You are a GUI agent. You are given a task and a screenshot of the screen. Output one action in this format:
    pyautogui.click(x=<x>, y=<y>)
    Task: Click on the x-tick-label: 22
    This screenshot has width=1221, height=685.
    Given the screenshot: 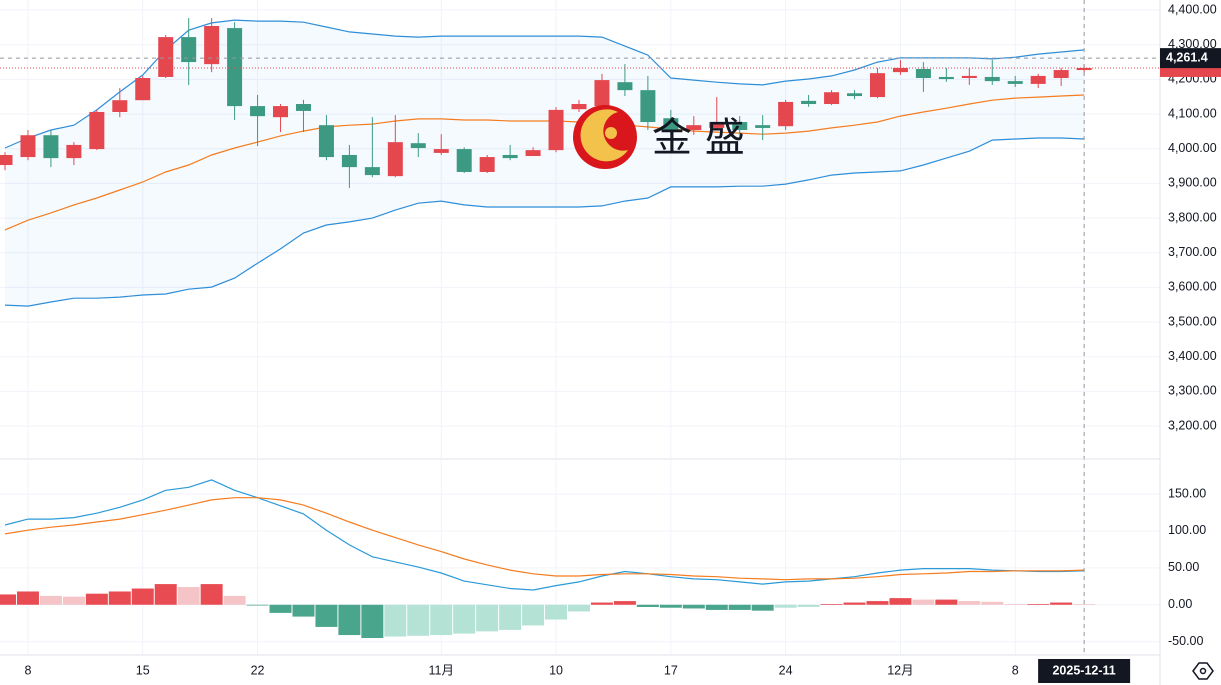 What is the action you would take?
    pyautogui.click(x=258, y=670)
    